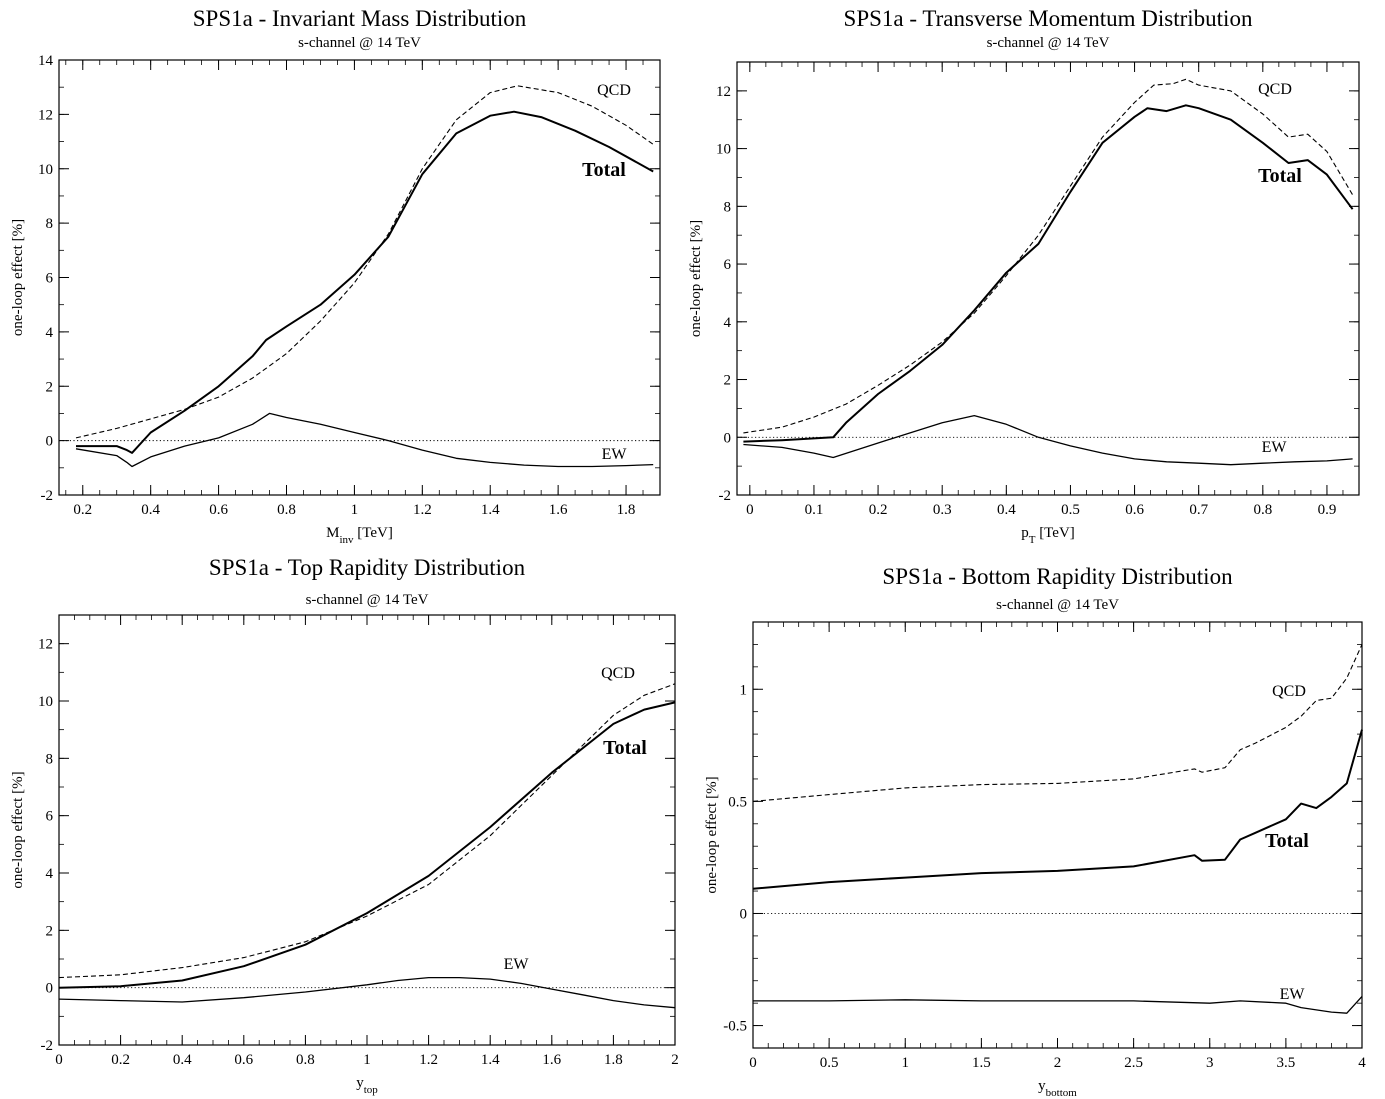 This screenshot has width=1385, height=1099. I want to click on chart-title: SPS1a - Invariant Mass Distribution, so click(360, 18).